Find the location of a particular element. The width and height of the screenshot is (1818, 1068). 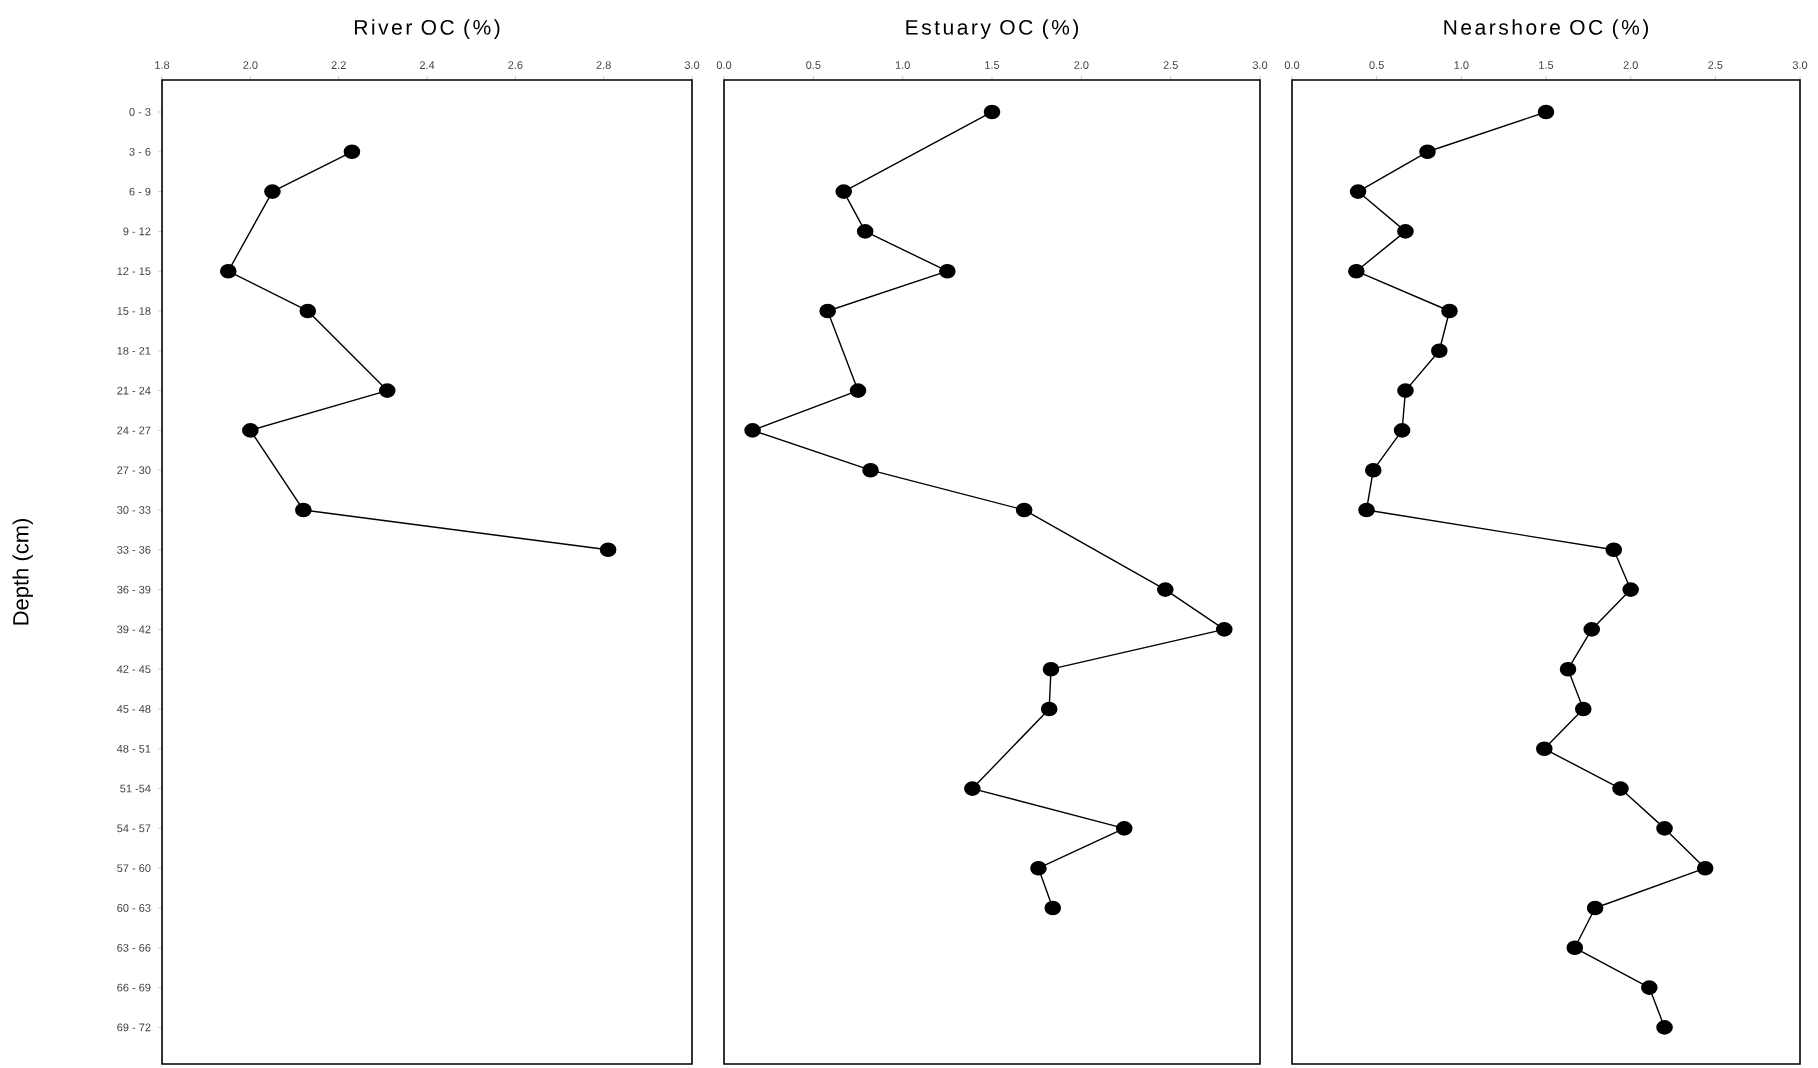

chart-title: Nearshore OC (%) is located at coordinates (1546, 29).